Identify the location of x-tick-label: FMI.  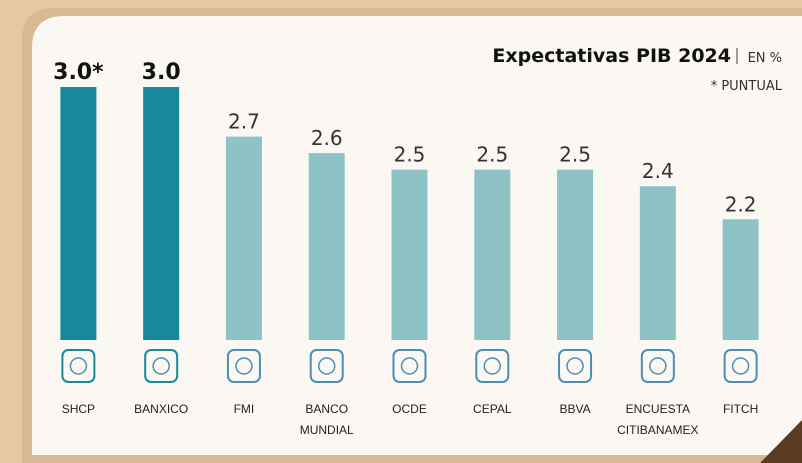
(244, 409).